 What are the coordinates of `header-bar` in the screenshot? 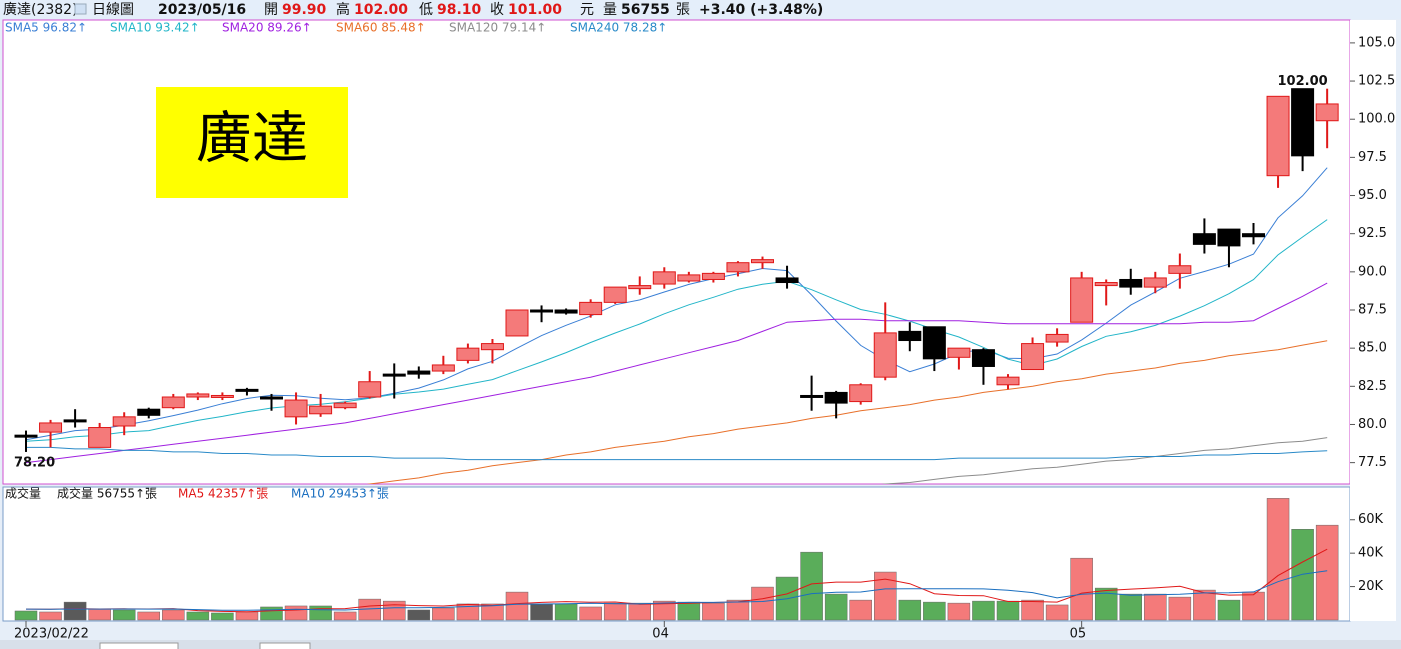 It's located at (700, 9).